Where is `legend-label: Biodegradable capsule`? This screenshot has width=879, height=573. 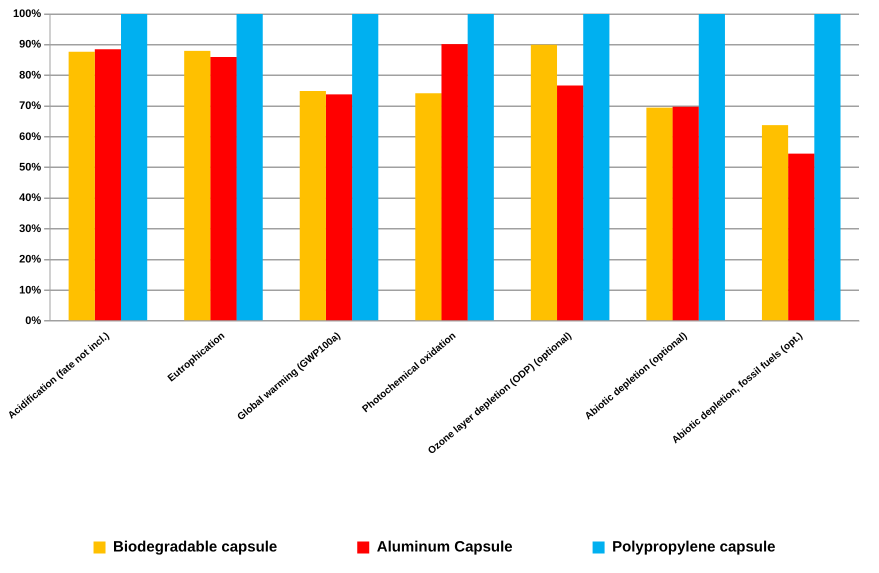 legend-label: Biodegradable capsule is located at coordinates (195, 547).